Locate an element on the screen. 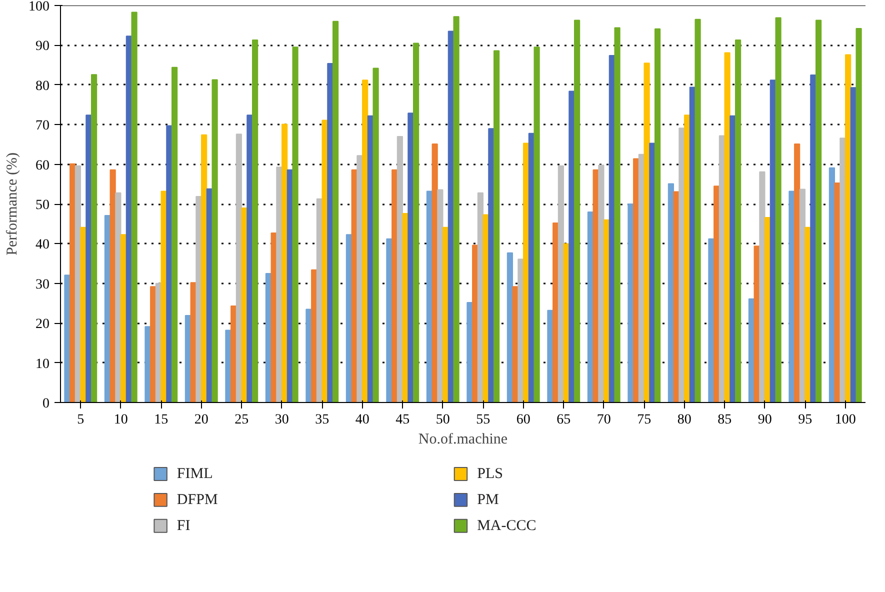  x-tick-label: 25 is located at coordinates (241, 420).